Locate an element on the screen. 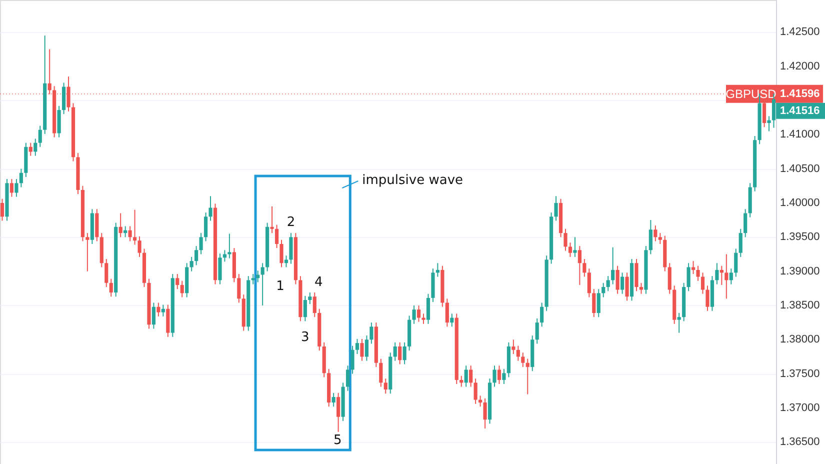 The image size is (825, 464). y-tick-label: 1.39500 is located at coordinates (800, 237).